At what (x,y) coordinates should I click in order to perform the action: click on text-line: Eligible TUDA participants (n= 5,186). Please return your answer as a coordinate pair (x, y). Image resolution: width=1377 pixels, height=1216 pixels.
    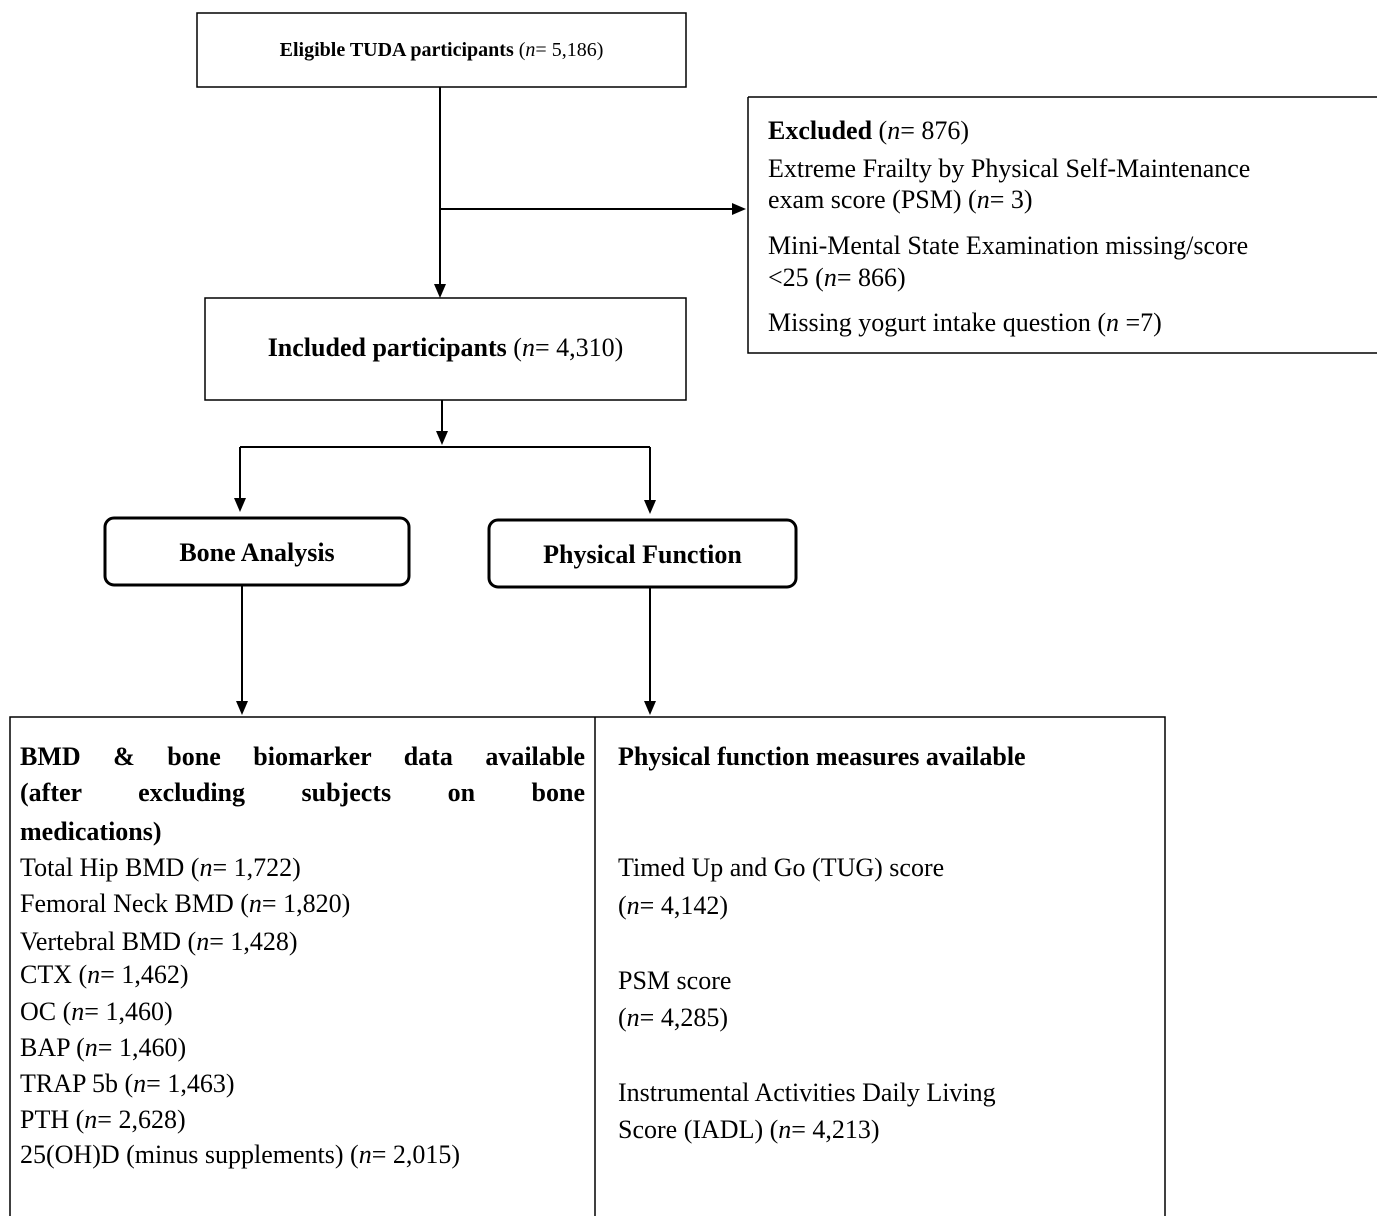
    Looking at the image, I should click on (441, 50).